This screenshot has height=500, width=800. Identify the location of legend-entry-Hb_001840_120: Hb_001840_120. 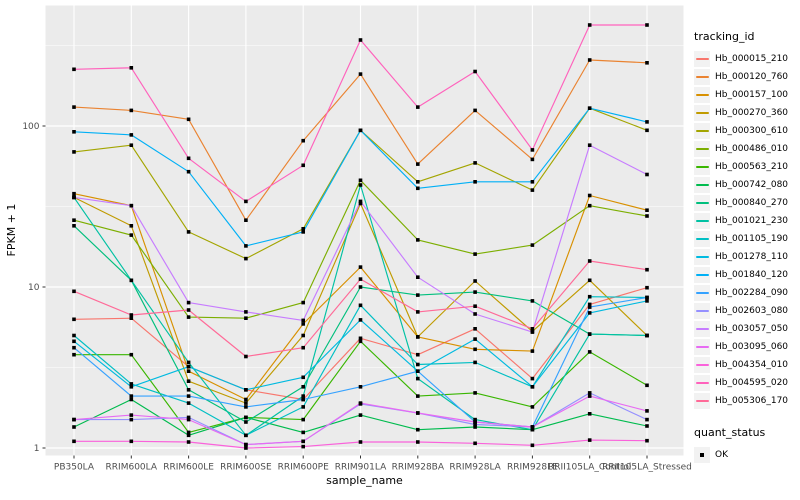
(746, 275).